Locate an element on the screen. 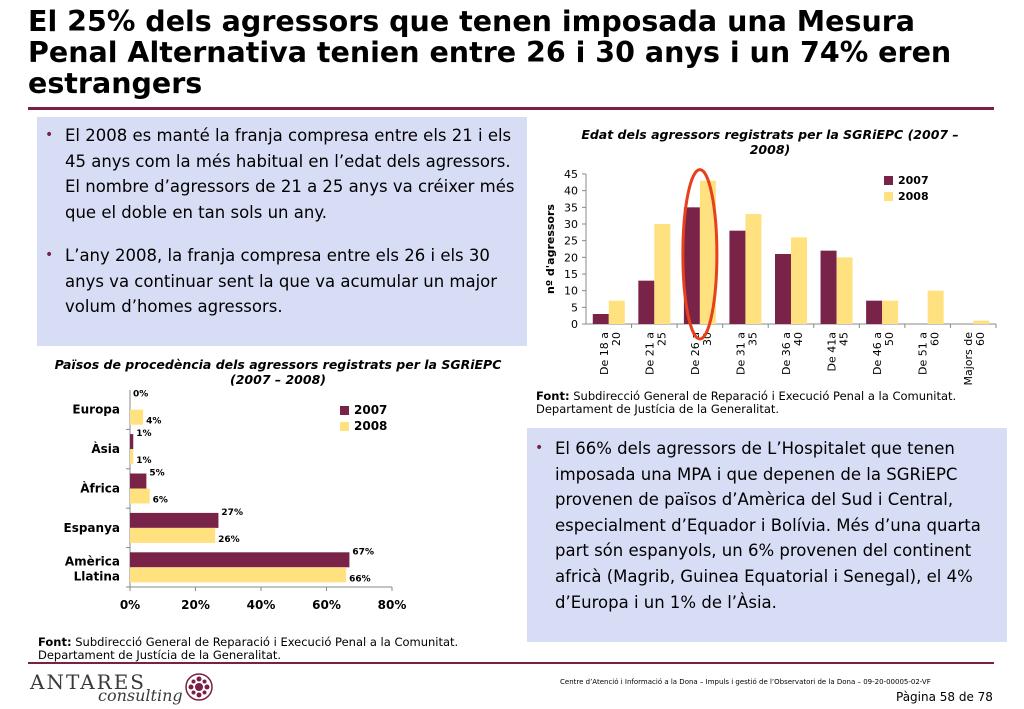  y-category-label: Àfrica is located at coordinates (100, 488).